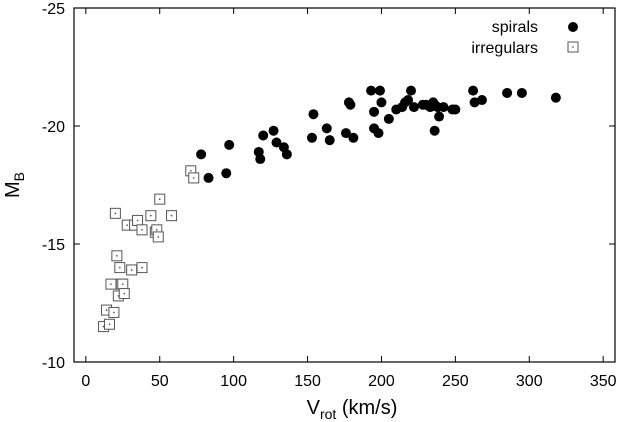 This screenshot has height=422, width=624. I want to click on x-axis-title-unit: (km/s), so click(366, 408).